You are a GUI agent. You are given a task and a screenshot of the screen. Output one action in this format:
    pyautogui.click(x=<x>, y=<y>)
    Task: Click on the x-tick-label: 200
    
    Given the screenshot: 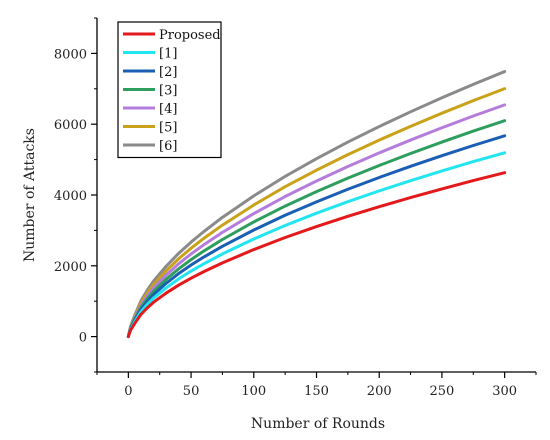 What is the action you would take?
    pyautogui.click(x=379, y=391)
    